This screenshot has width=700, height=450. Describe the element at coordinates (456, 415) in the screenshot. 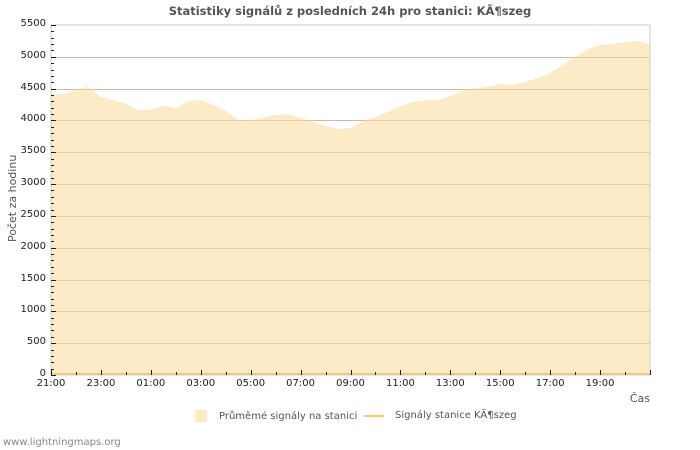

I see `legend-label-station: Signály stanice KÃ¶szeg` at that location.